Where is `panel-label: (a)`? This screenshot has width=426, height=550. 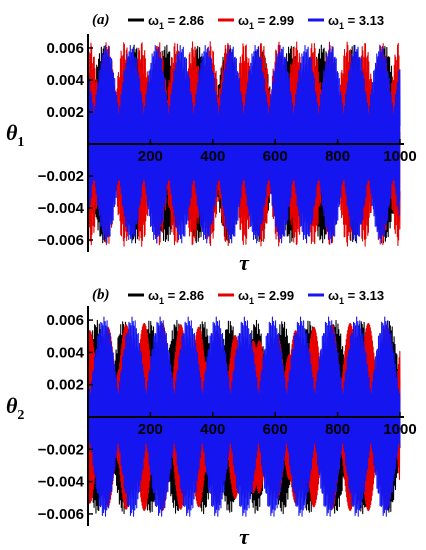
panel-label: (a) is located at coordinates (101, 20).